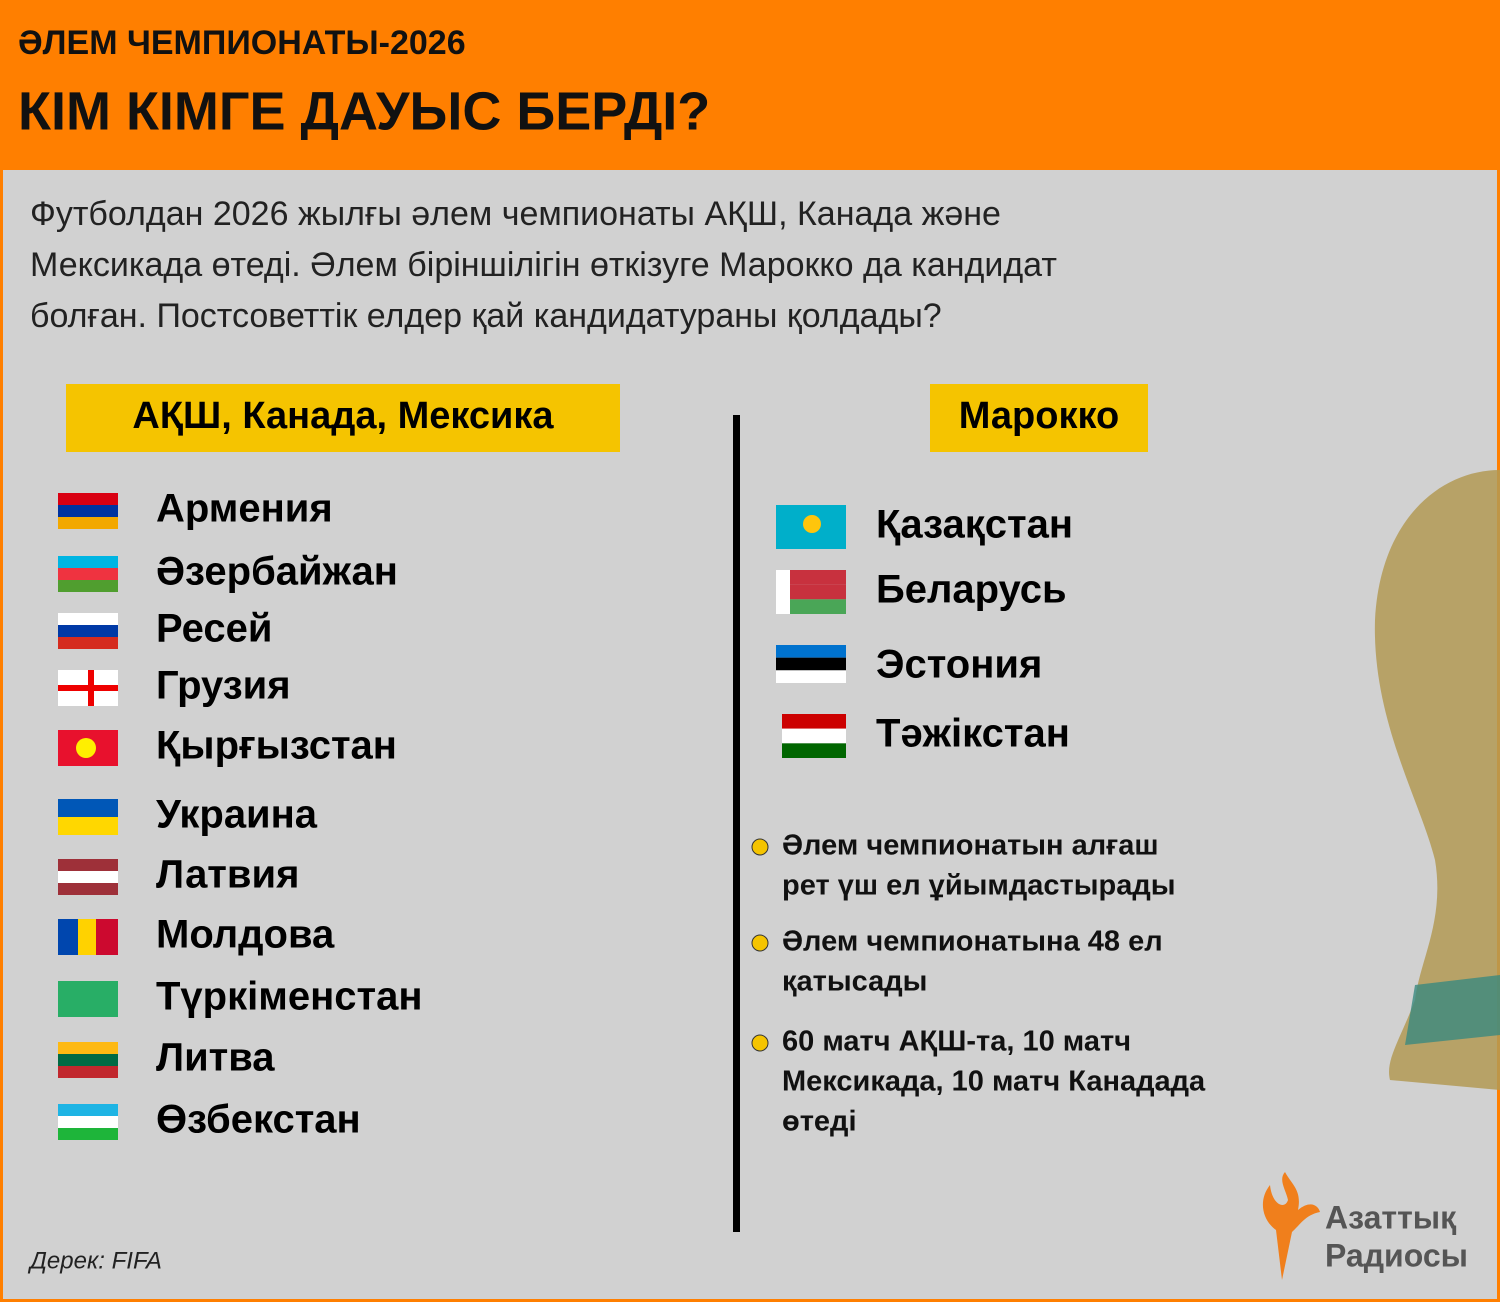 This screenshot has width=1500, height=1302. I want to click on country: Ресей, so click(214, 629).